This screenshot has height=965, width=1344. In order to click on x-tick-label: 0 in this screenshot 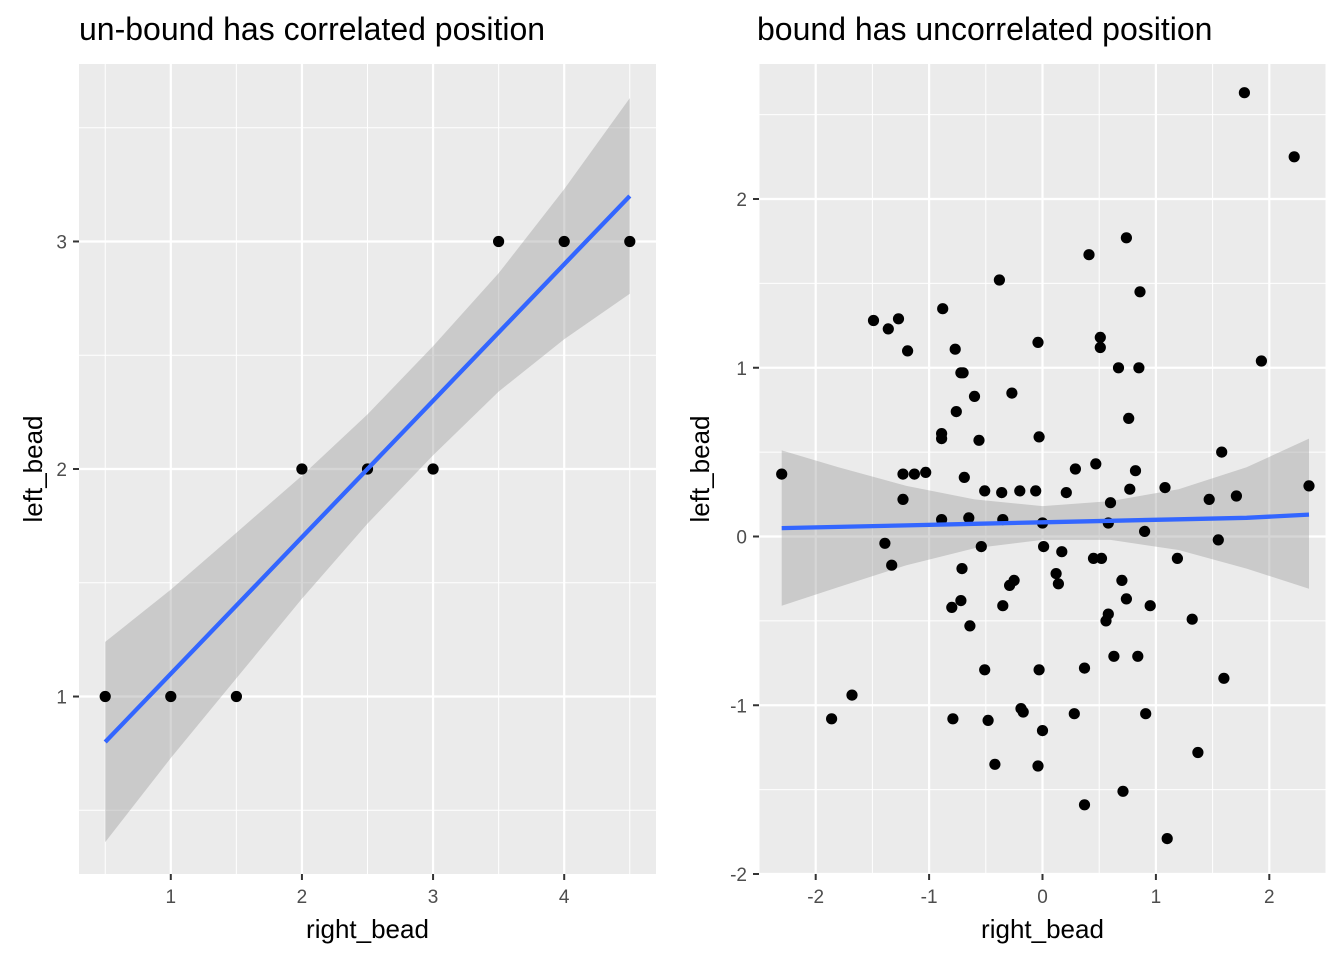, I will do `click(1042, 897)`.